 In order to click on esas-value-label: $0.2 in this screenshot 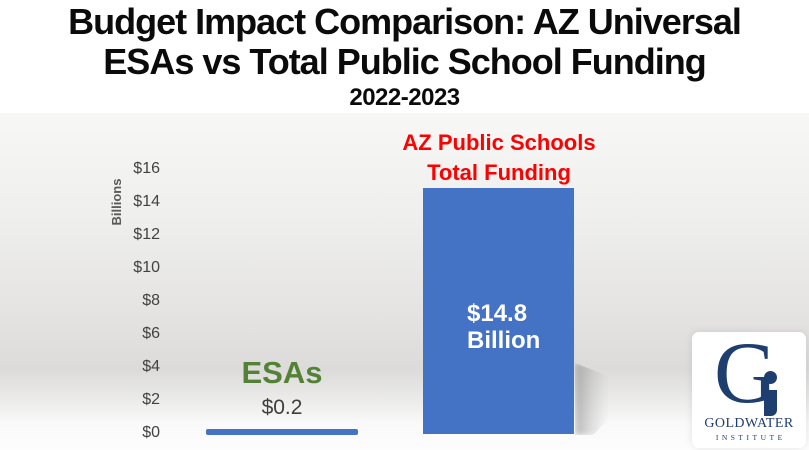, I will do `click(282, 407)`.